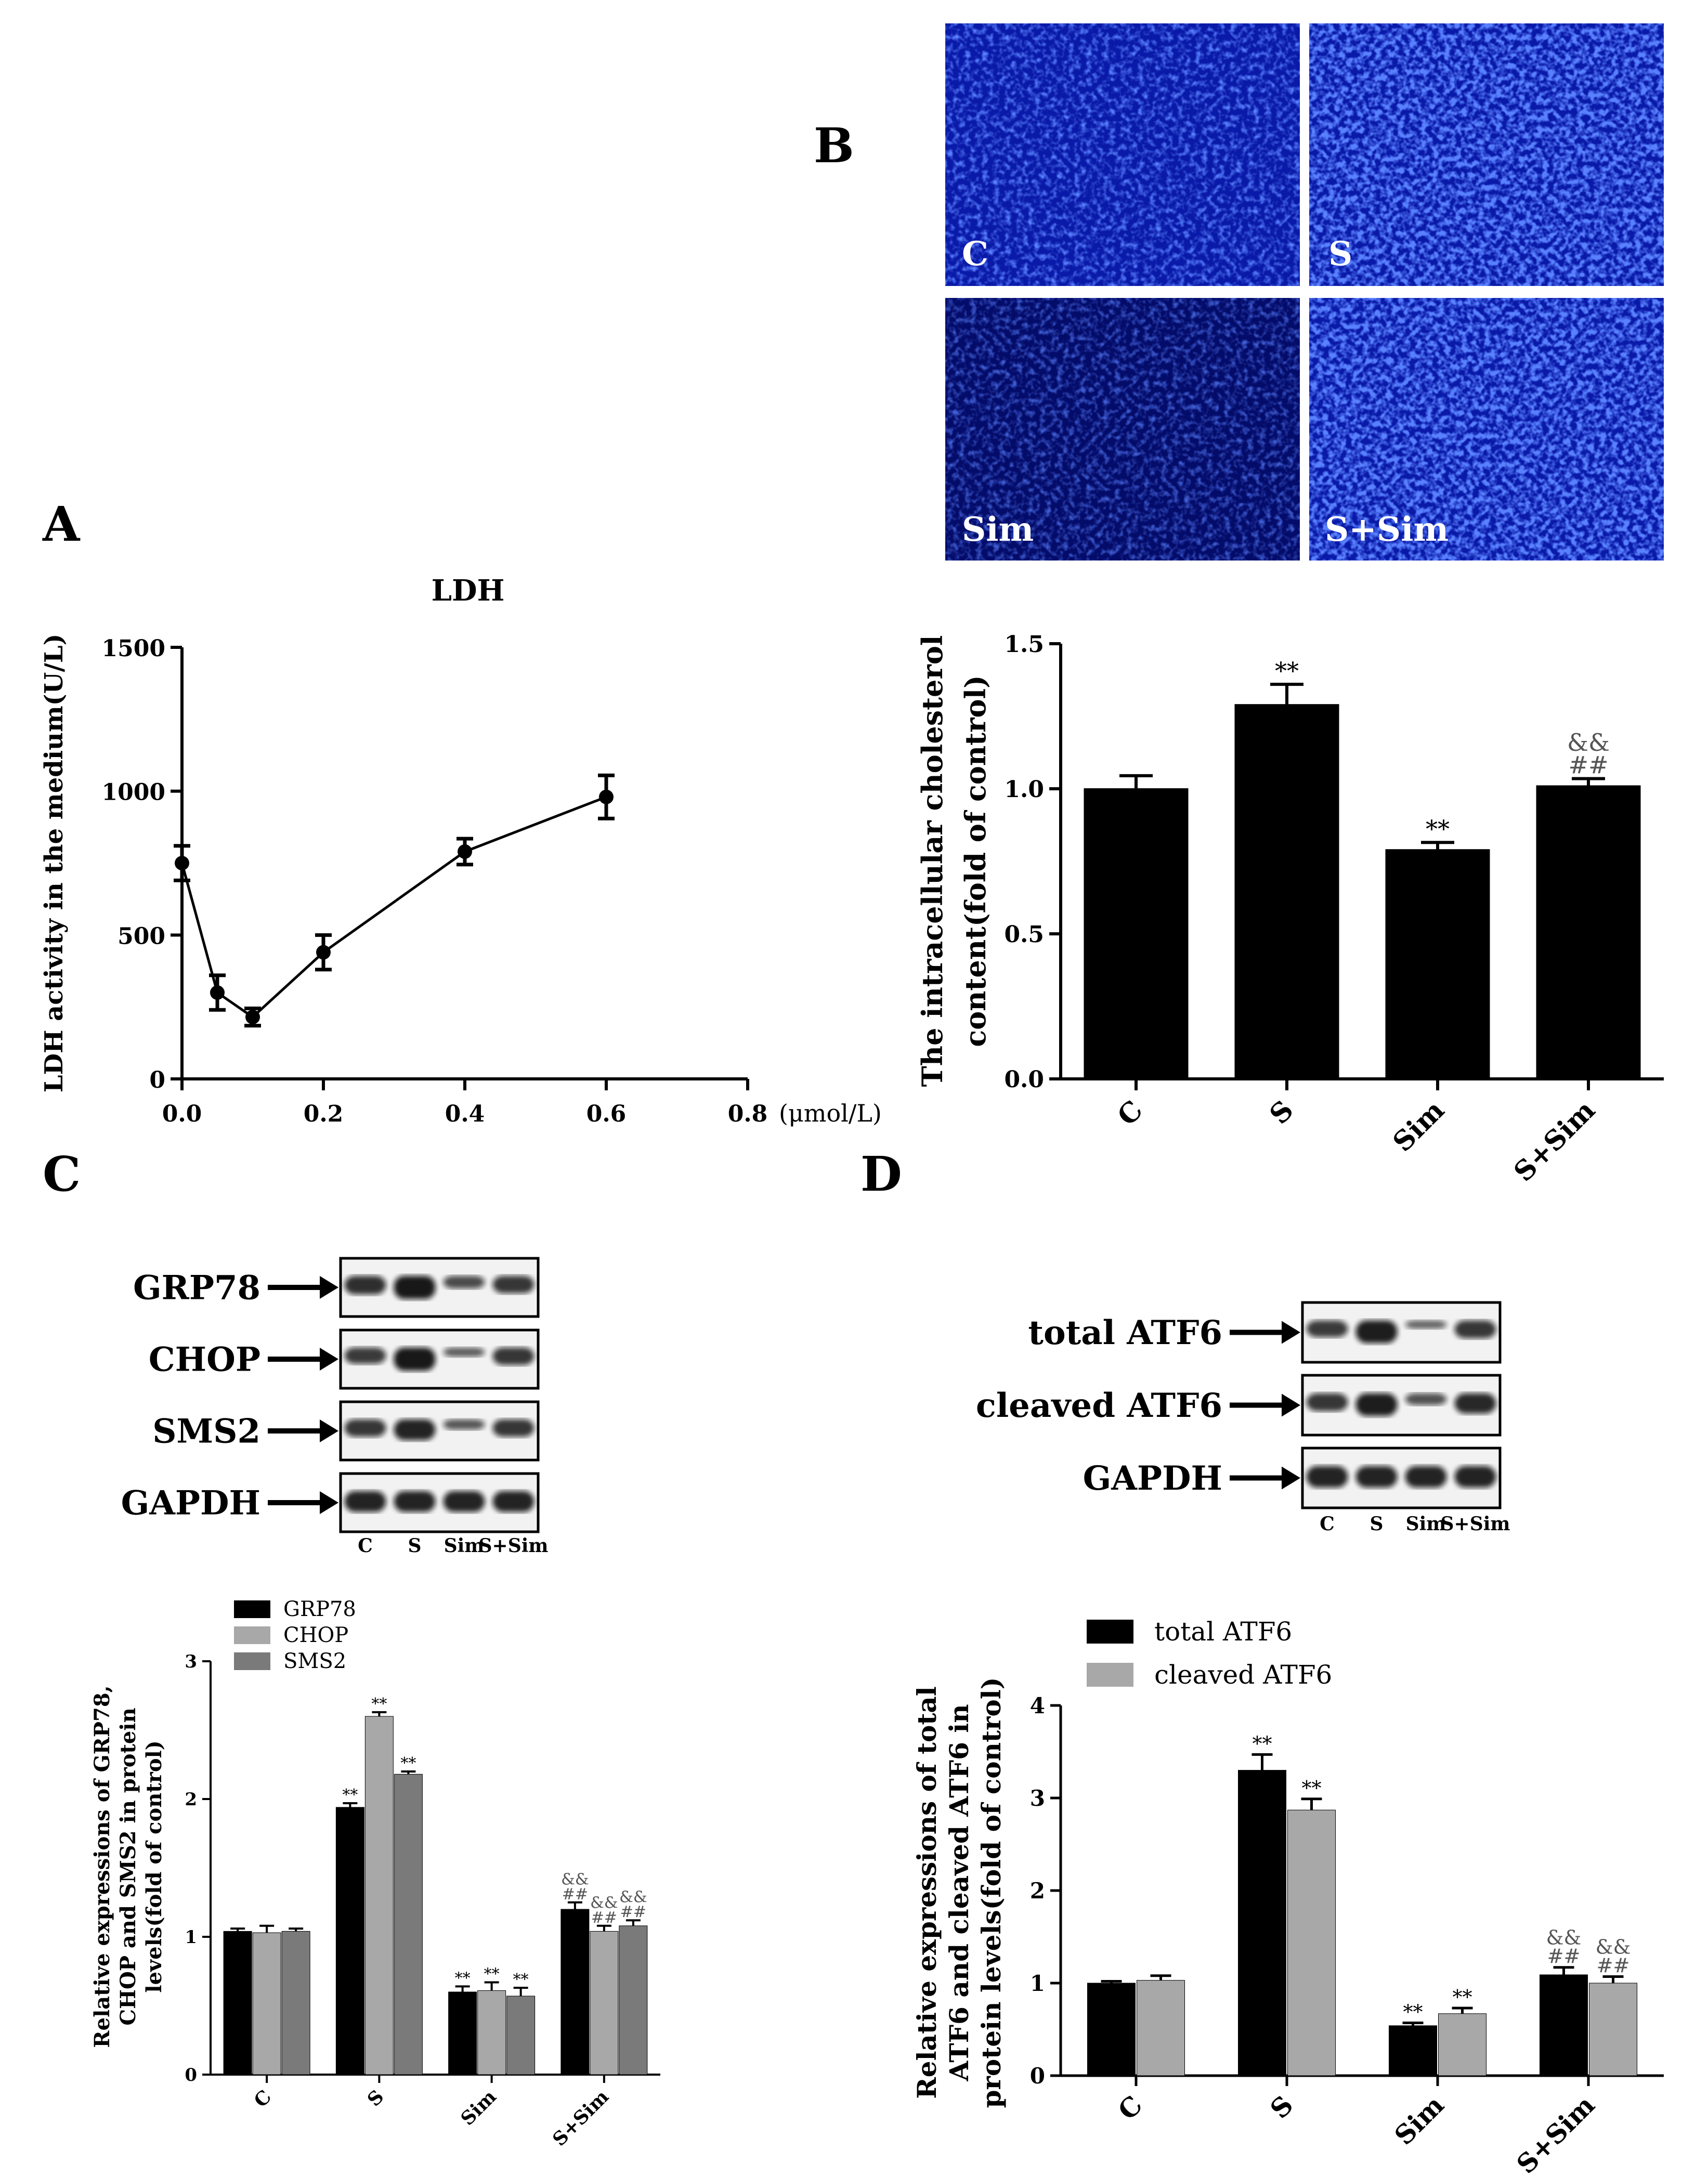  Describe the element at coordinates (1419, 1126) in the screenshot. I see `chart-b-xtick-label: Sim` at that location.